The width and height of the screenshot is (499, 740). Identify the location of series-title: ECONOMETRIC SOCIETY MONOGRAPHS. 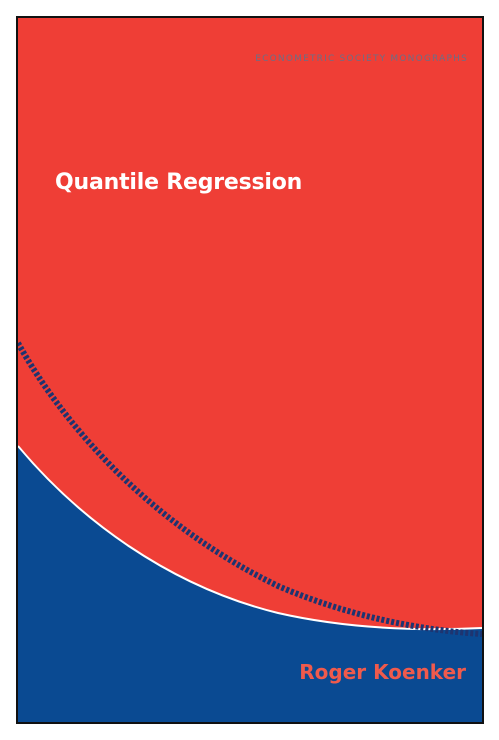
(361, 59).